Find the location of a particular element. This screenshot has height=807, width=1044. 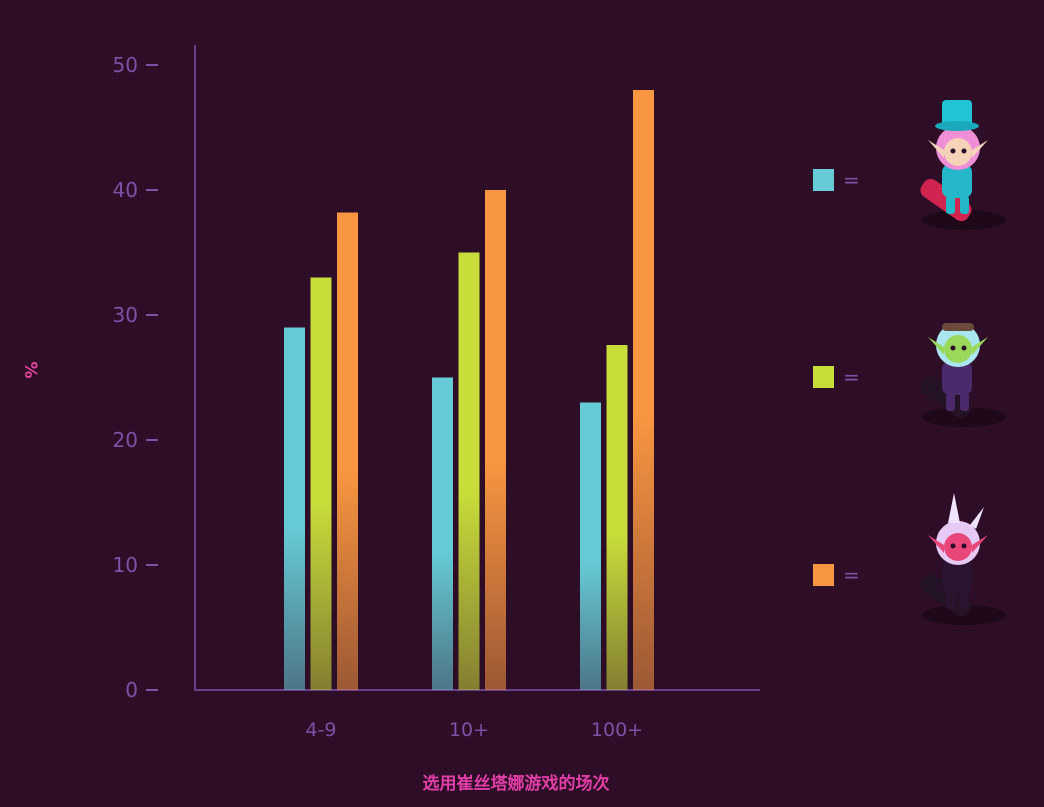

legend-item-1: = is located at coordinates (909, 165).